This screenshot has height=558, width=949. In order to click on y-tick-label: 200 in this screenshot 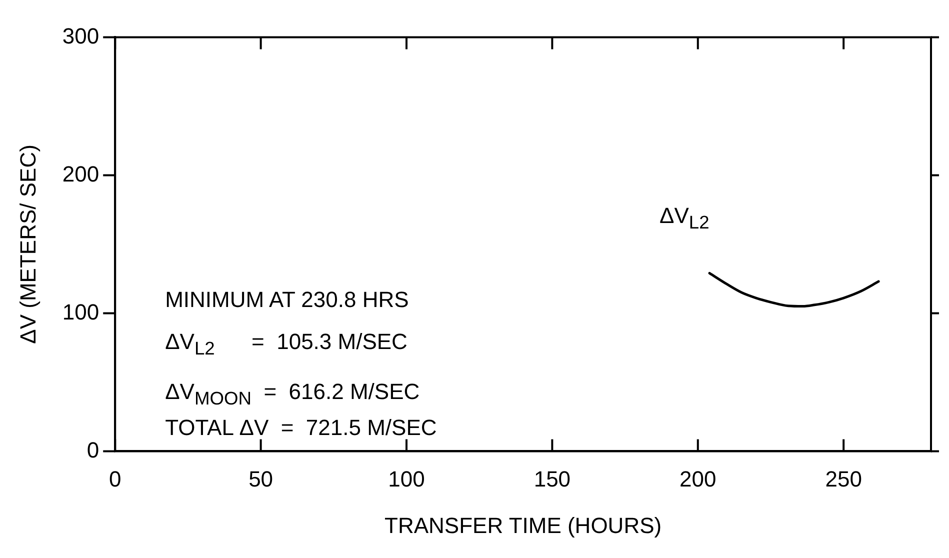, I will do `click(81, 173)`.